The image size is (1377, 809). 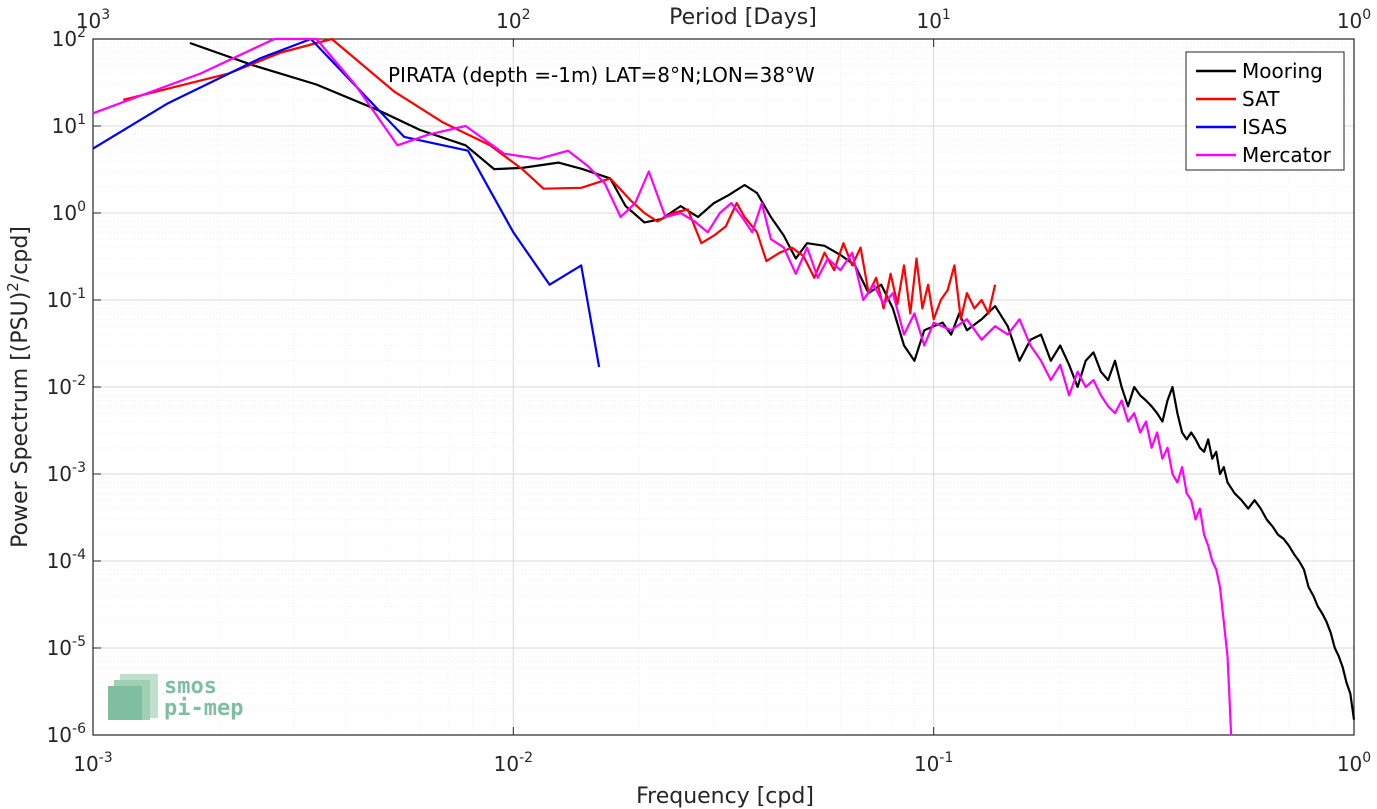 I want to click on legend-label-sat: SAT, so click(x=1261, y=99).